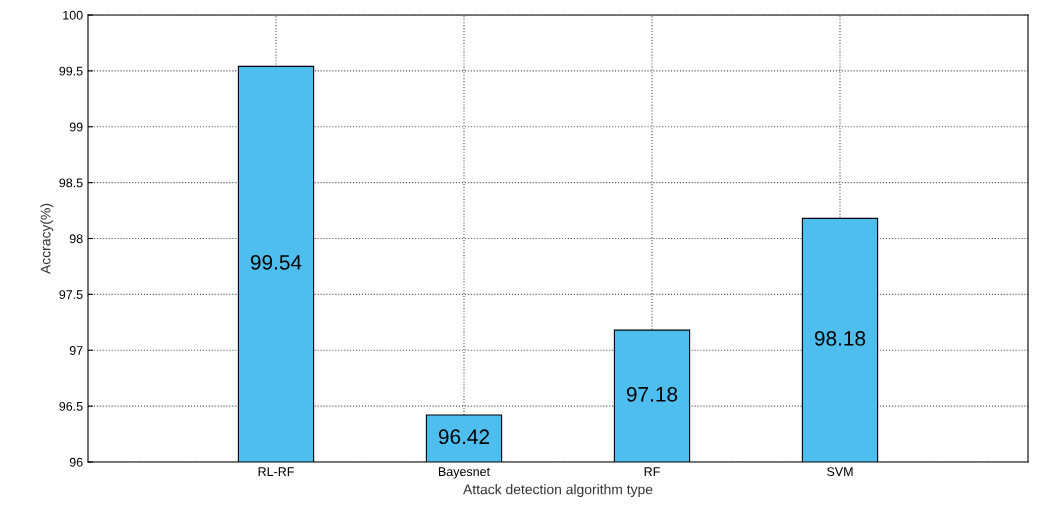 The height and width of the screenshot is (509, 1041). I want to click on y-tick-label: 98, so click(76, 239).